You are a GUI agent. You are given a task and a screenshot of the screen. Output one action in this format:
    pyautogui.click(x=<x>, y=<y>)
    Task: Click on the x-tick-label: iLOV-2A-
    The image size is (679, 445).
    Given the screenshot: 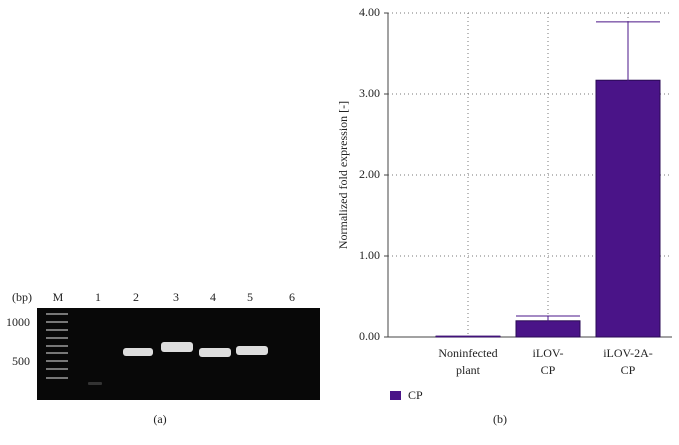 What is the action you would take?
    pyautogui.click(x=628, y=353)
    